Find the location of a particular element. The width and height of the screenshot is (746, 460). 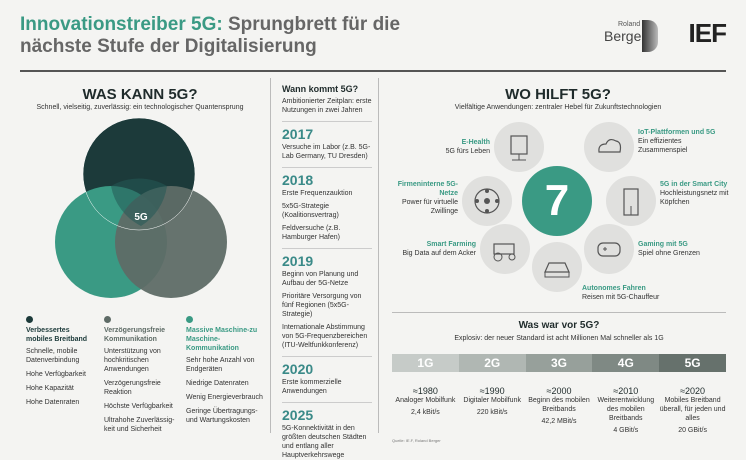

ehealth-circle is located at coordinates (519, 147).